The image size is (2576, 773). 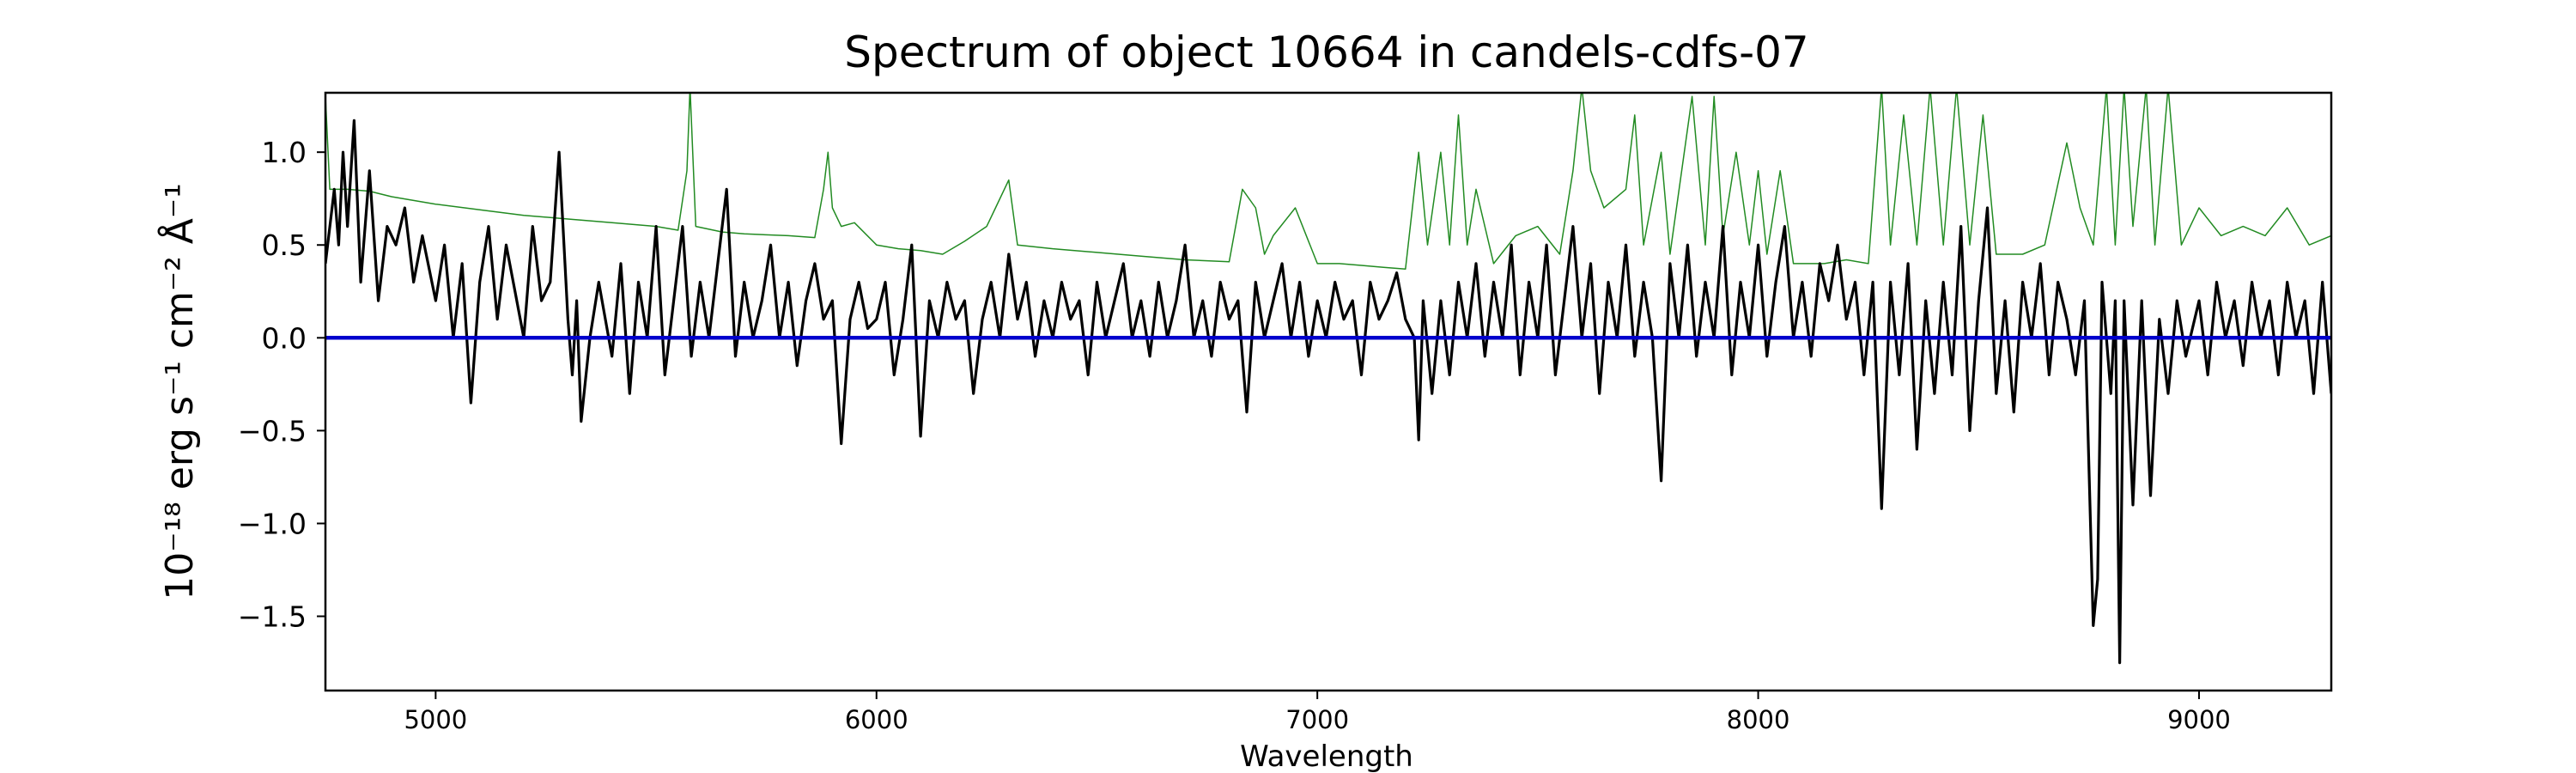 What do you see at coordinates (272, 523) in the screenshot?
I see `y-tick-label: −1.0` at bounding box center [272, 523].